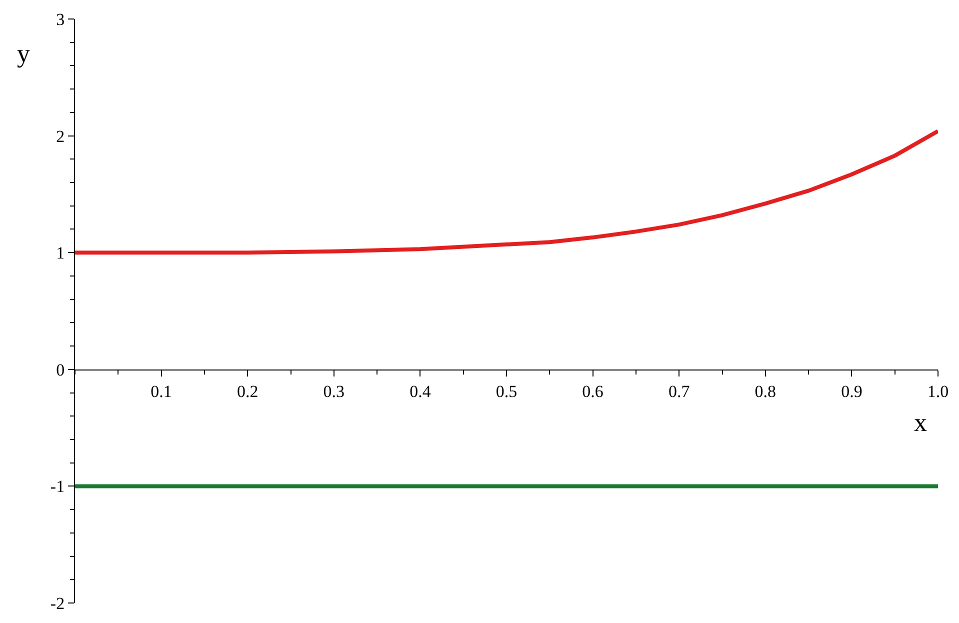  Describe the element at coordinates (593, 391) in the screenshot. I see `x-tick-label: 0.6` at that location.